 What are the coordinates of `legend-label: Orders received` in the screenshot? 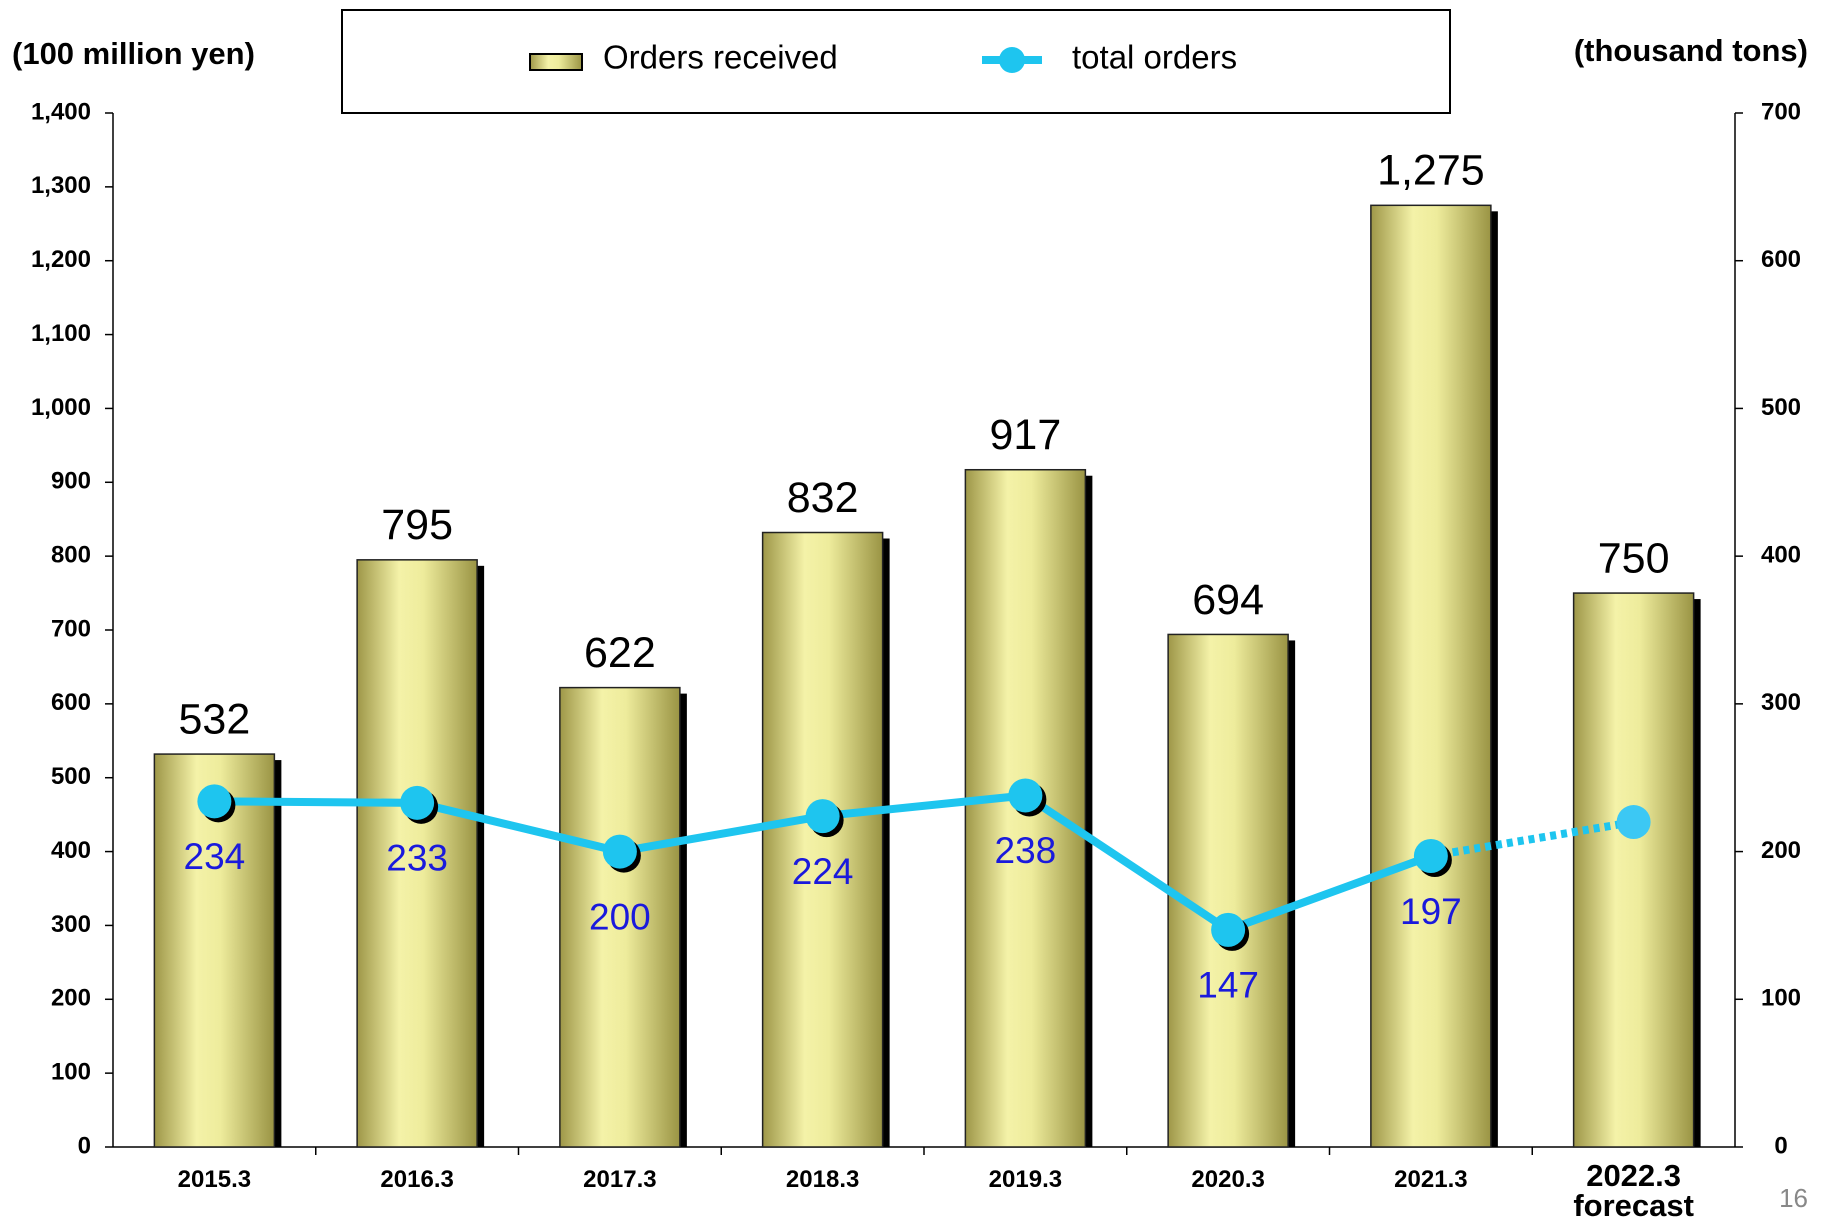 It's located at (720, 57).